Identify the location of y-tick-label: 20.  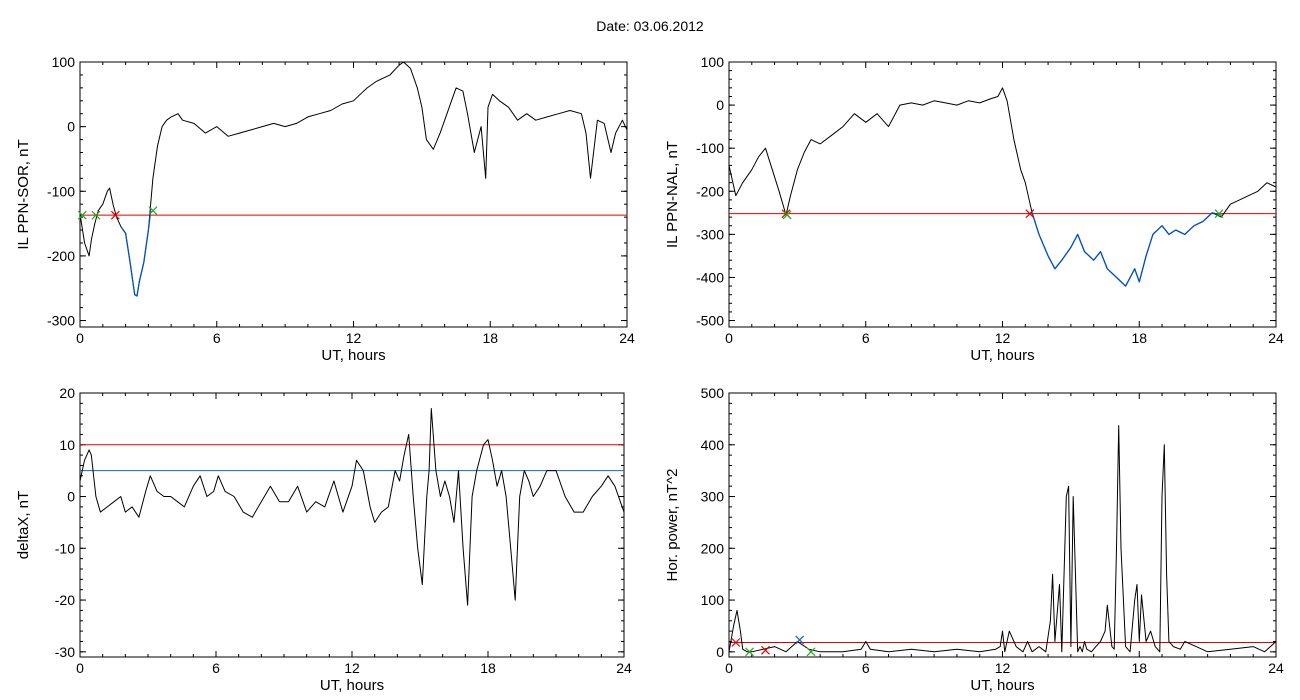
(67, 393).